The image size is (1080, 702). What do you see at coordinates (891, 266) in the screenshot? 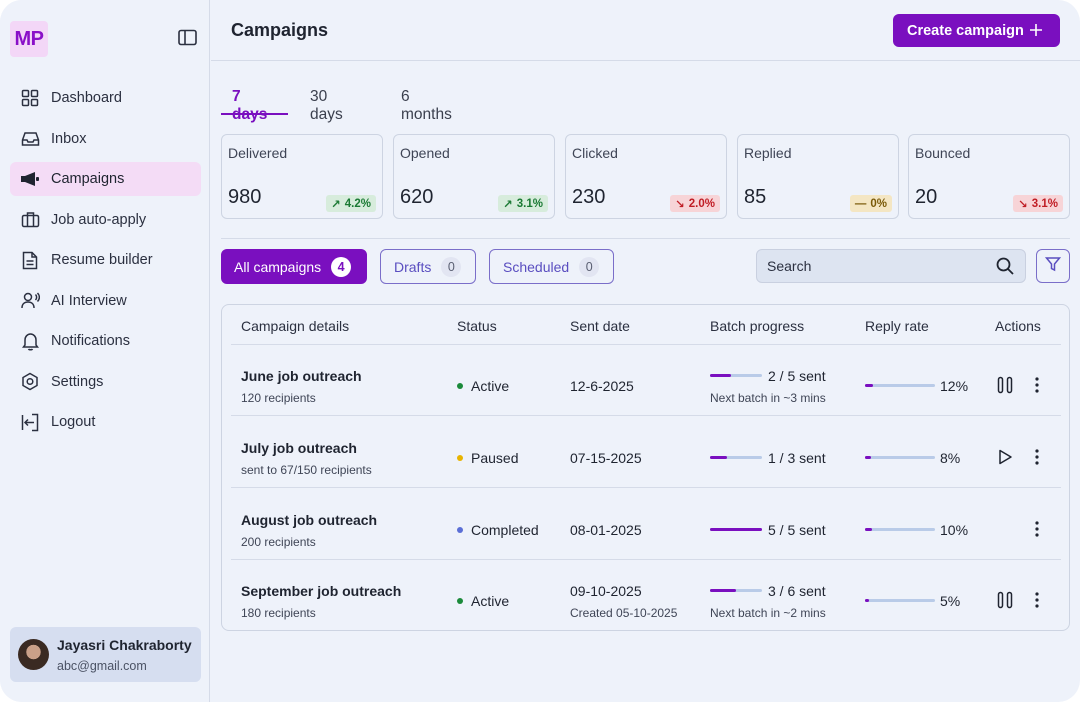
I see `search-input` at bounding box center [891, 266].